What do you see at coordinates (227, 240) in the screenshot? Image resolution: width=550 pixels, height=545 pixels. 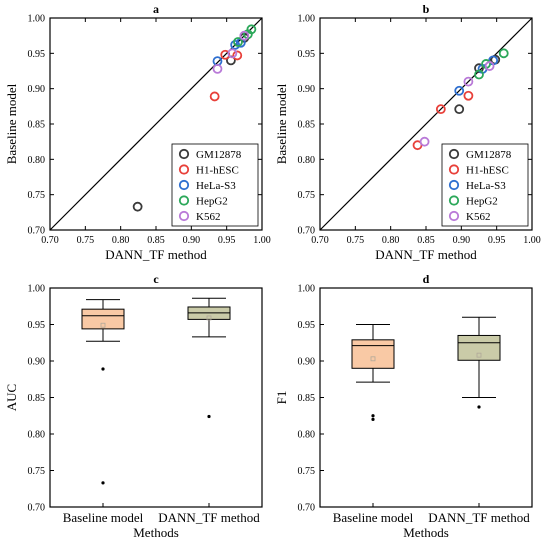 I see `x-tick-label: 0.95` at bounding box center [227, 240].